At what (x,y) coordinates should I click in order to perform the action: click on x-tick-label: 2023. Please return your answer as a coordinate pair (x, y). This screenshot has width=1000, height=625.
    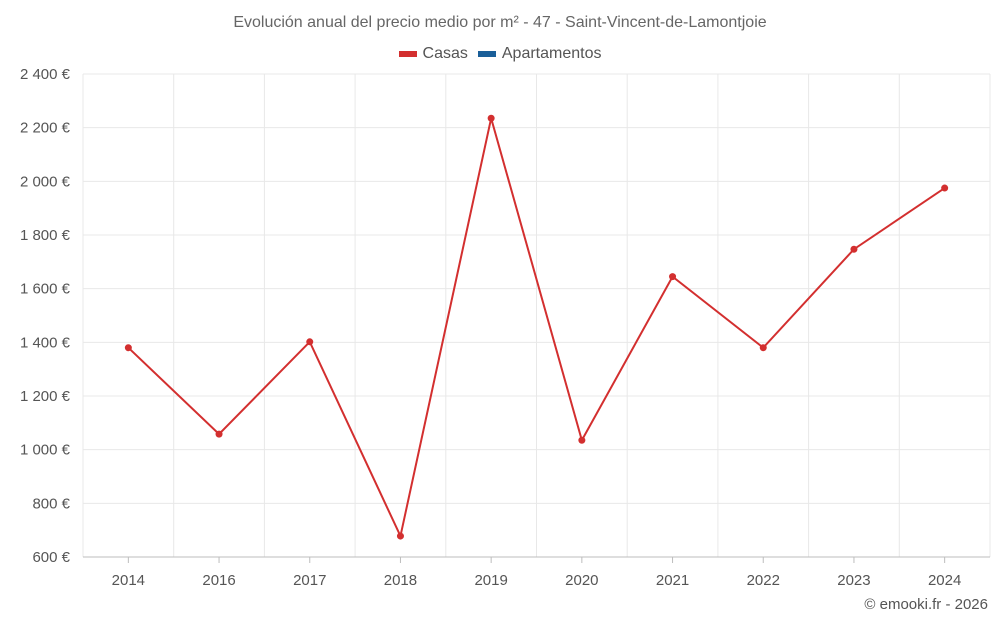
    Looking at the image, I should click on (853, 580).